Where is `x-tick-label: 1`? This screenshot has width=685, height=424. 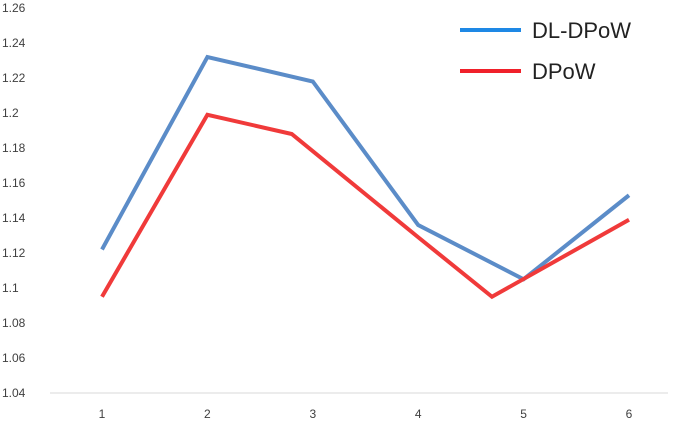
x-tick-label: 1 is located at coordinates (102, 414).